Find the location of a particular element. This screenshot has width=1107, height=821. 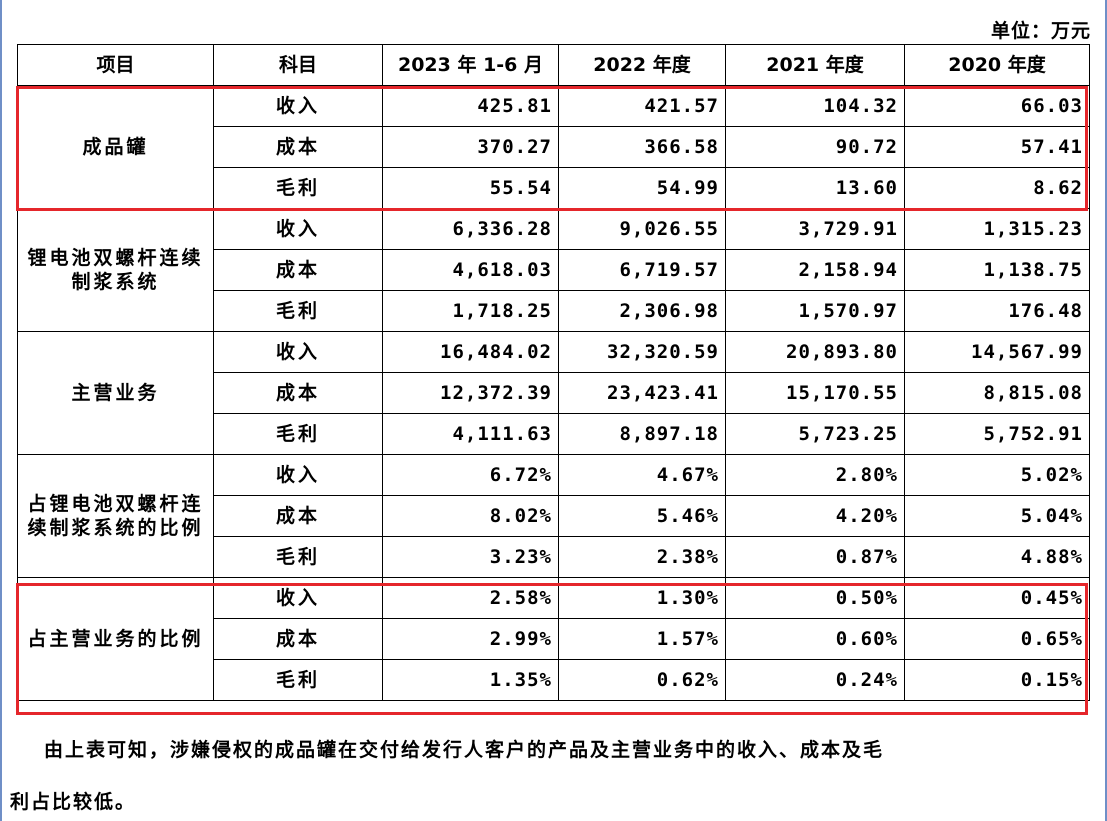

value-cell: 2.58% is located at coordinates (470, 598).